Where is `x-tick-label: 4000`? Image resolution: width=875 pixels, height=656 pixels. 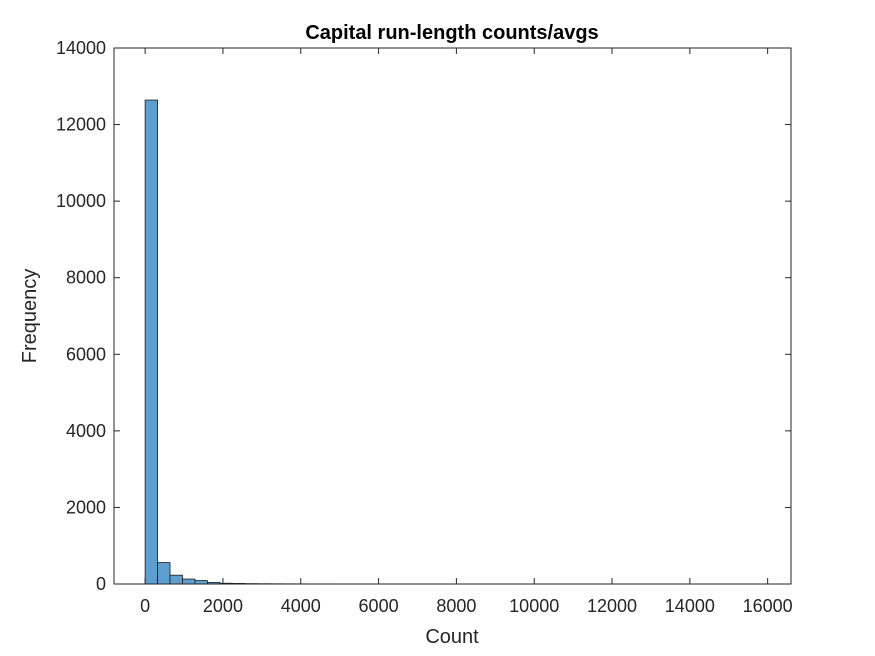
x-tick-label: 4000 is located at coordinates (301, 606).